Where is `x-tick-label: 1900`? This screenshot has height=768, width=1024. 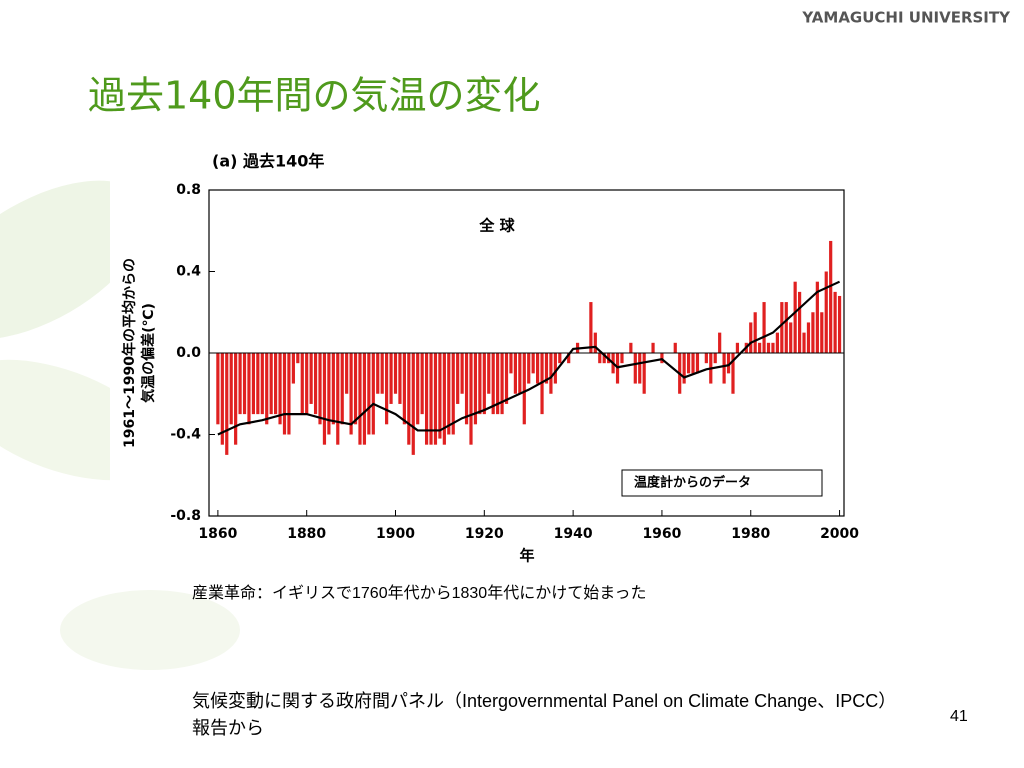 x-tick-label: 1900 is located at coordinates (395, 534).